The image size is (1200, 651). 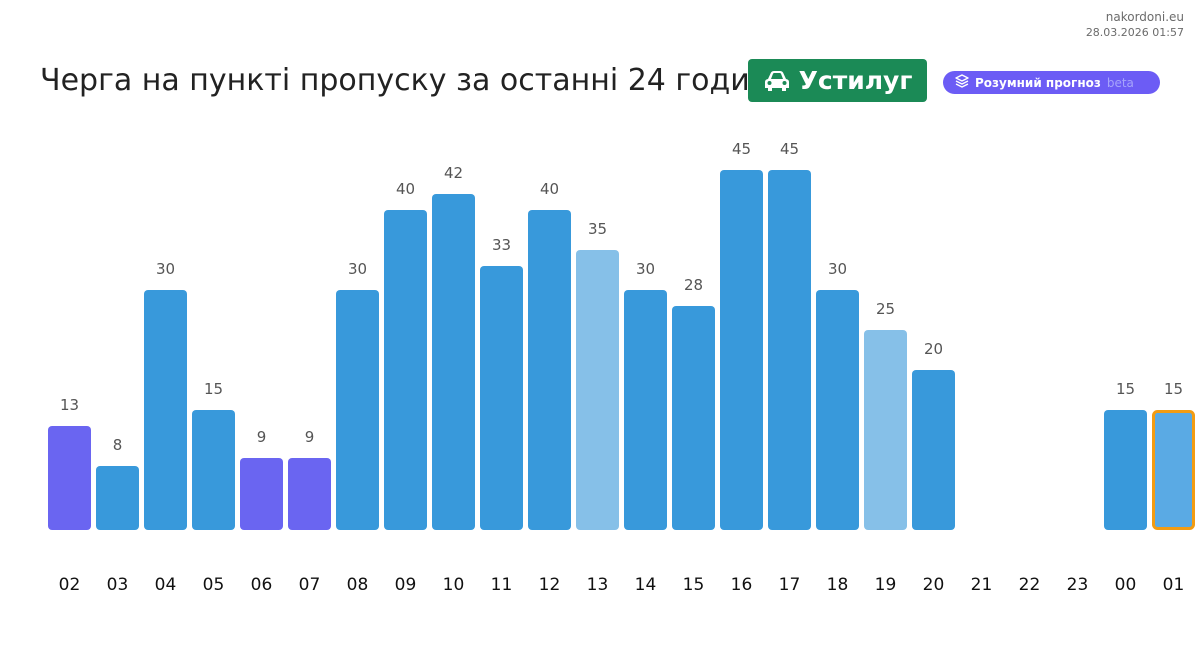 I want to click on bar-value-label: 8, so click(x=118, y=445).